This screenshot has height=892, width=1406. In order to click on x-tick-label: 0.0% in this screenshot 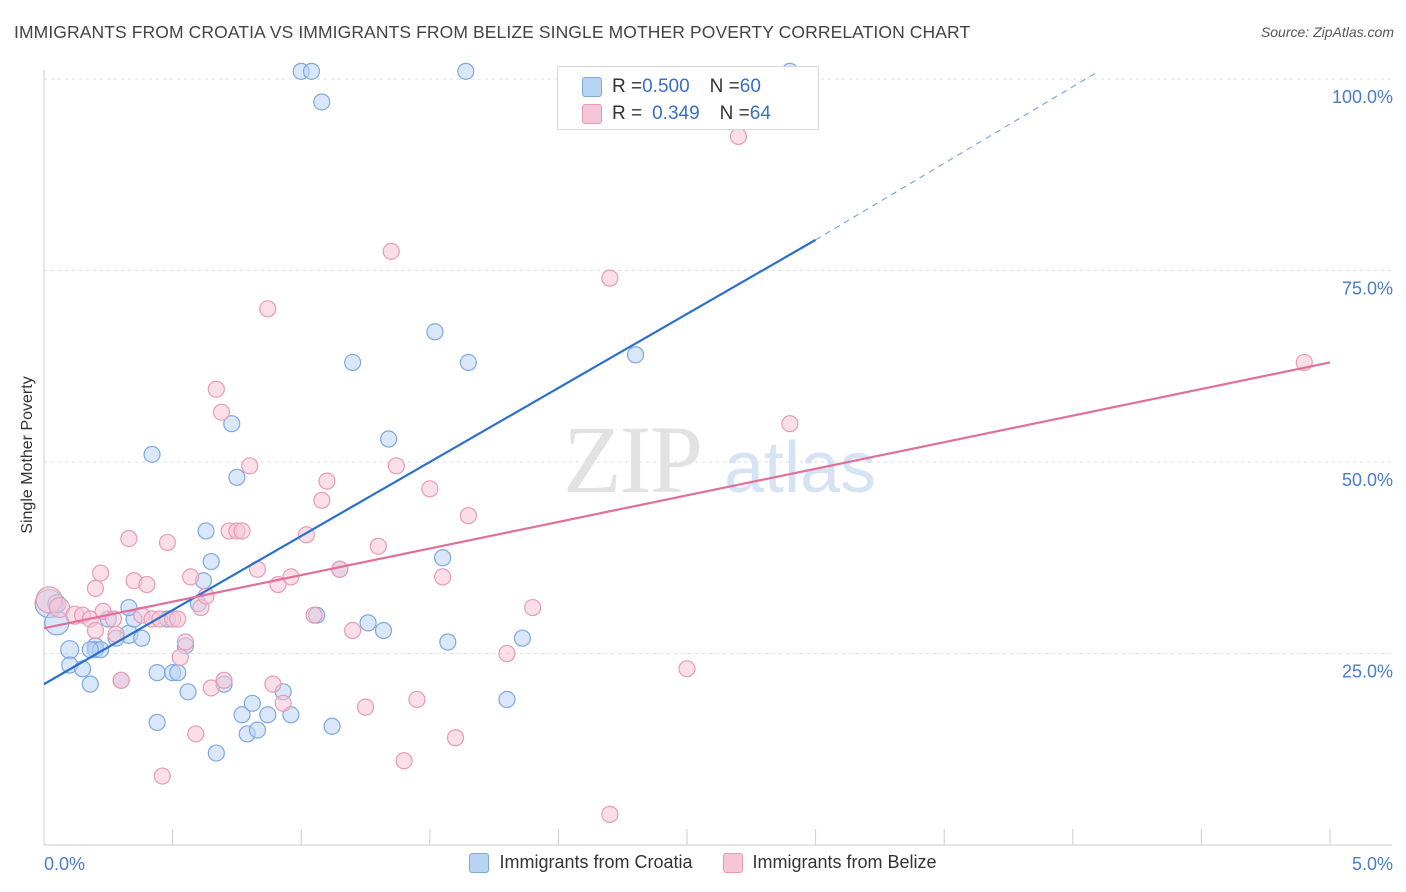, I will do `click(64, 864)`.